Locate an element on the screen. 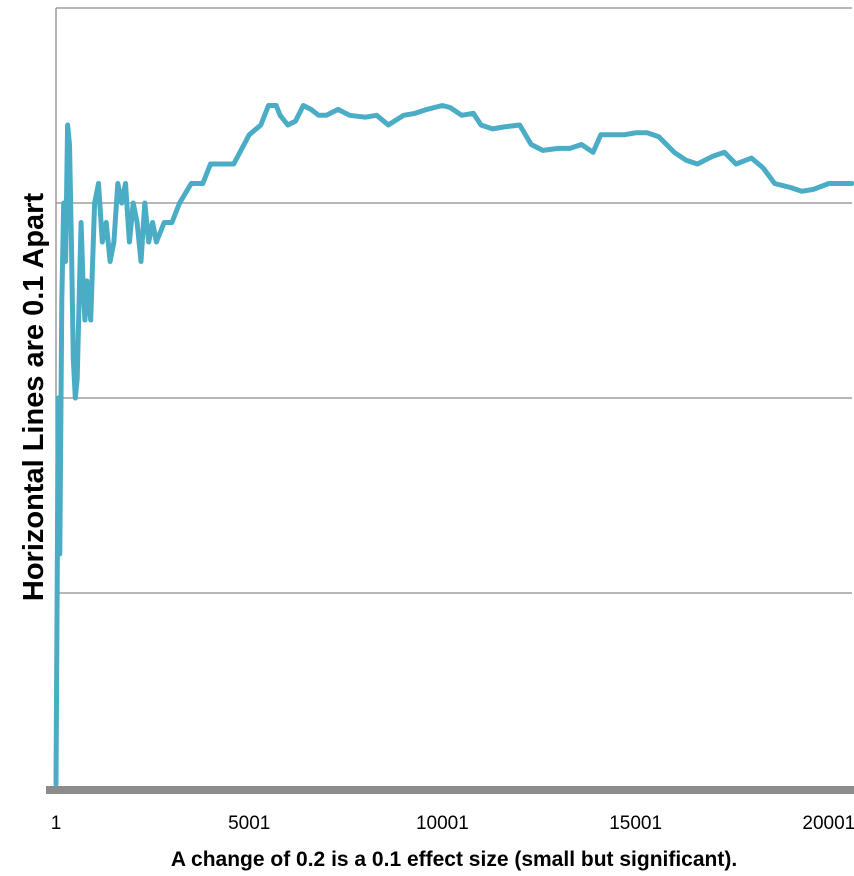 This screenshot has height=876, width=854. x-tick-label-1: 5001 is located at coordinates (249, 823).